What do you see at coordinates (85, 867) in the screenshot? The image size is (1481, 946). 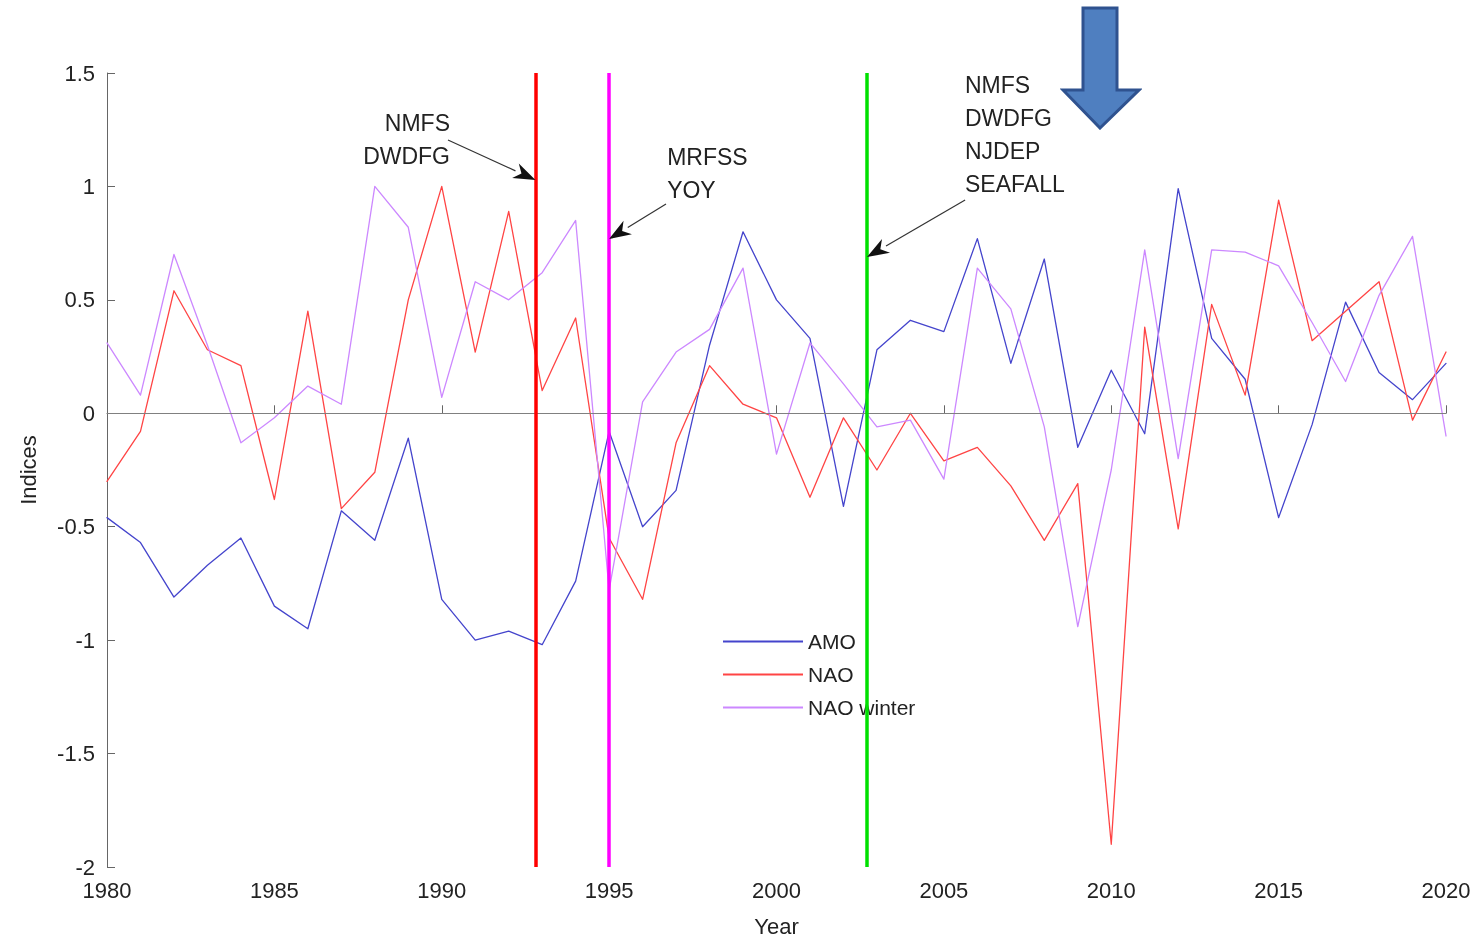 I see `y-tick-label: -2` at bounding box center [85, 867].